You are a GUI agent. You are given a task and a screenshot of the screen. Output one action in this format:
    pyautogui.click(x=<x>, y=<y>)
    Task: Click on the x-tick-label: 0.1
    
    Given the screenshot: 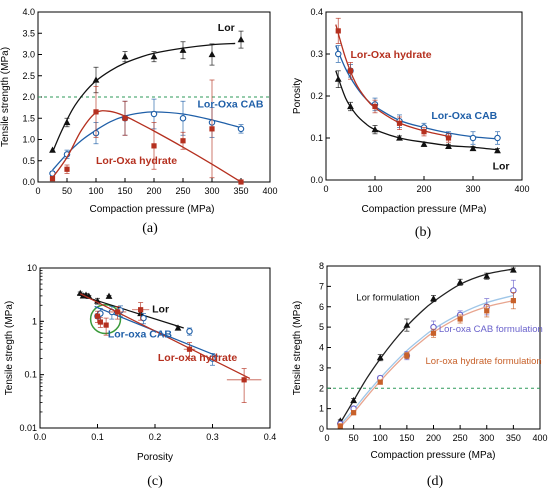 What is the action you would take?
    pyautogui.click(x=97, y=437)
    